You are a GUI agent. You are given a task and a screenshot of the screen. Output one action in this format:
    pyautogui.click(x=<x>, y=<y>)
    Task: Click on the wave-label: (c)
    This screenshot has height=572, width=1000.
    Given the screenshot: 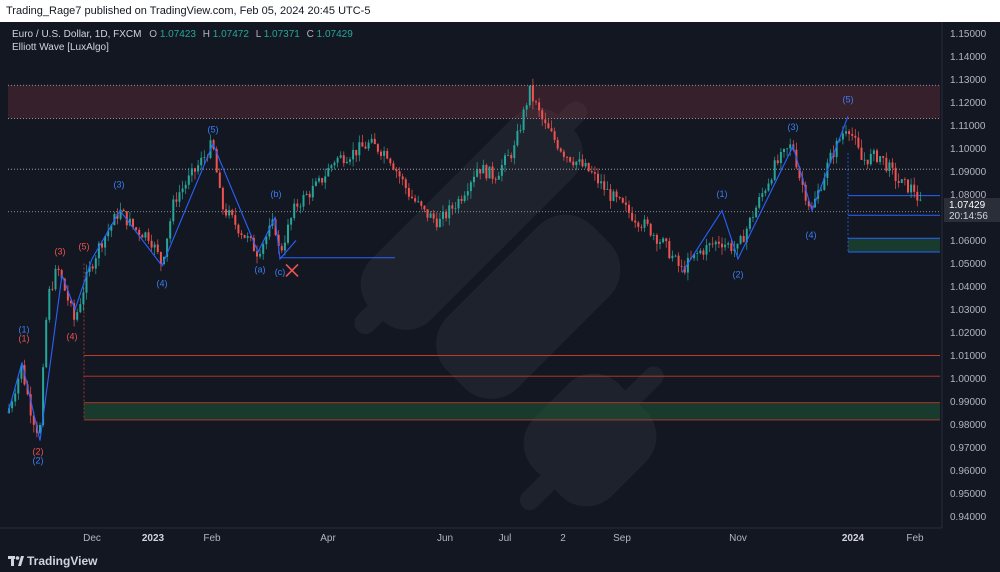 What is the action you would take?
    pyautogui.click(x=280, y=272)
    